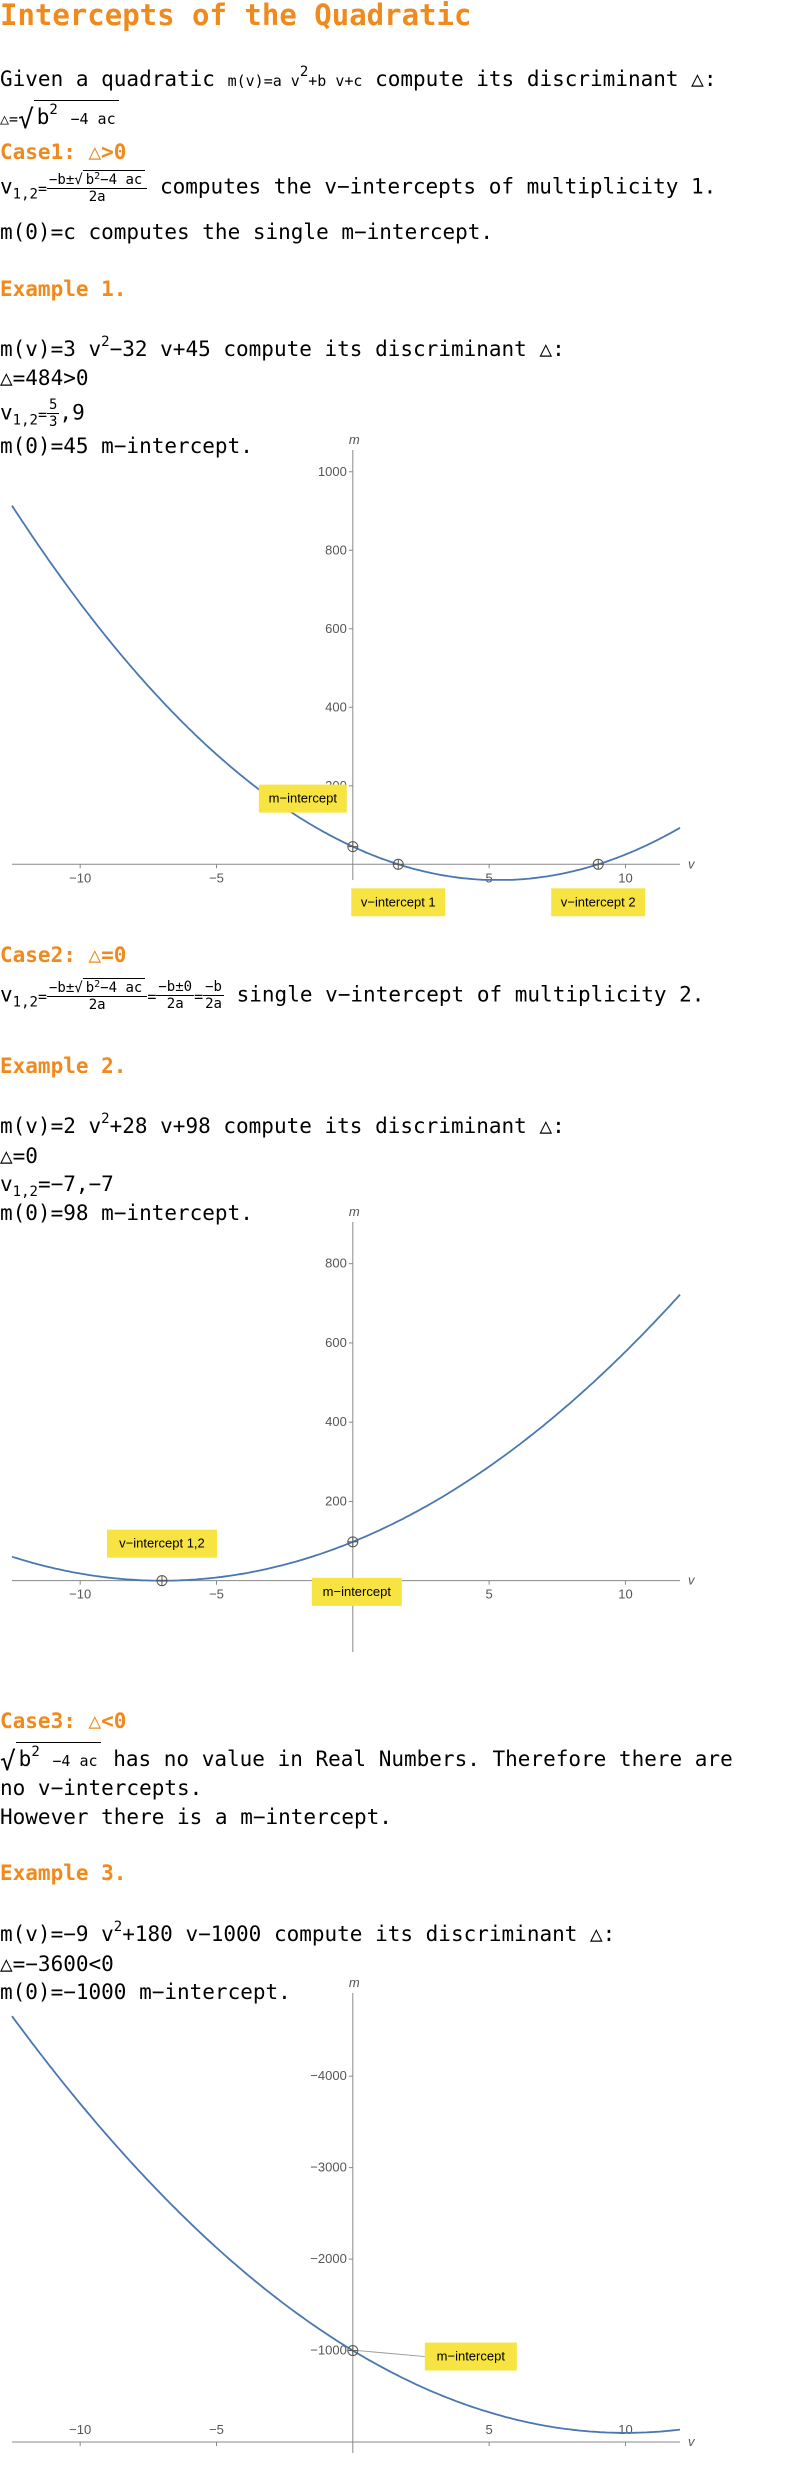  Describe the element at coordinates (63, 1721) in the screenshot. I see `case3-heading: Case3: △<0` at that location.